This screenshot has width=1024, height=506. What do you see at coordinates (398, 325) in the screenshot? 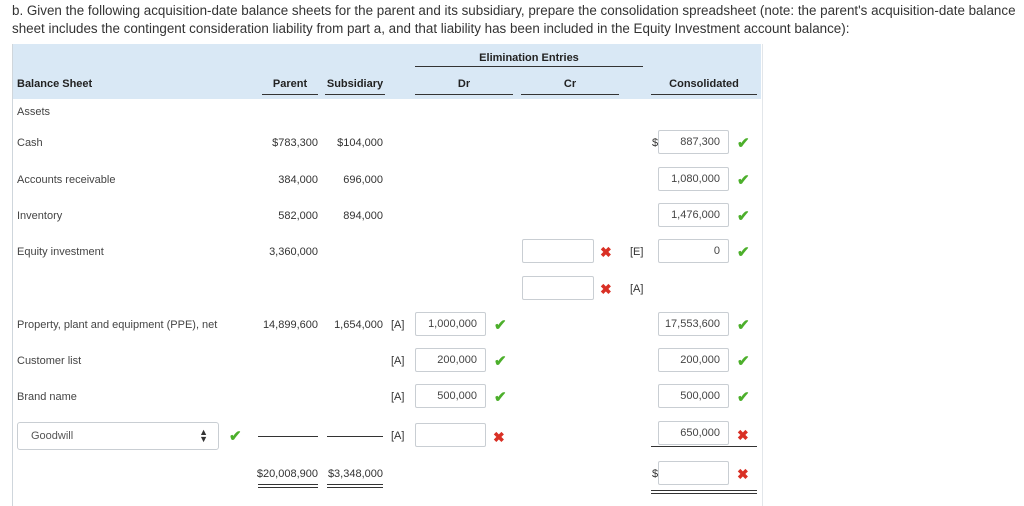
I see `ppe-dr-tag: [A]` at bounding box center [398, 325].